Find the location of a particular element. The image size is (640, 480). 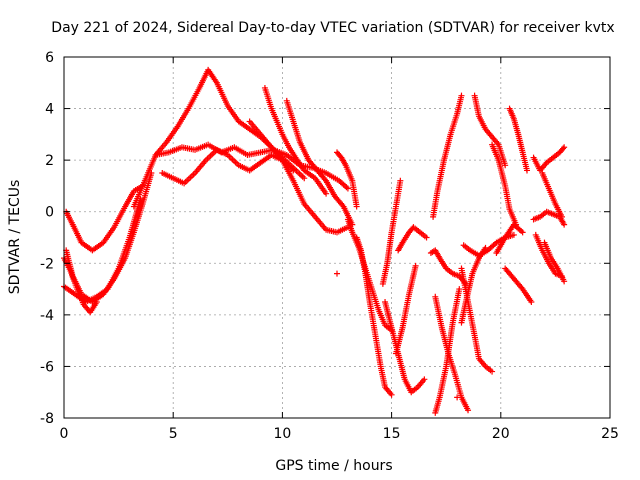

y-tick-label: -2 is located at coordinates (47, 264).